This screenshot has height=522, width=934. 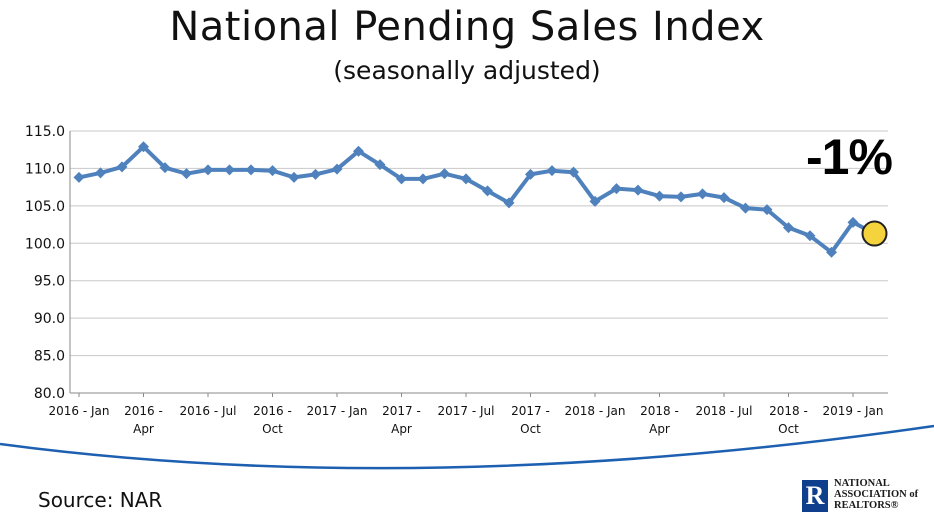 I want to click on nar-logo: R NATIONAL ASSOCIATION of REALTORS®, so click(x=866, y=497).